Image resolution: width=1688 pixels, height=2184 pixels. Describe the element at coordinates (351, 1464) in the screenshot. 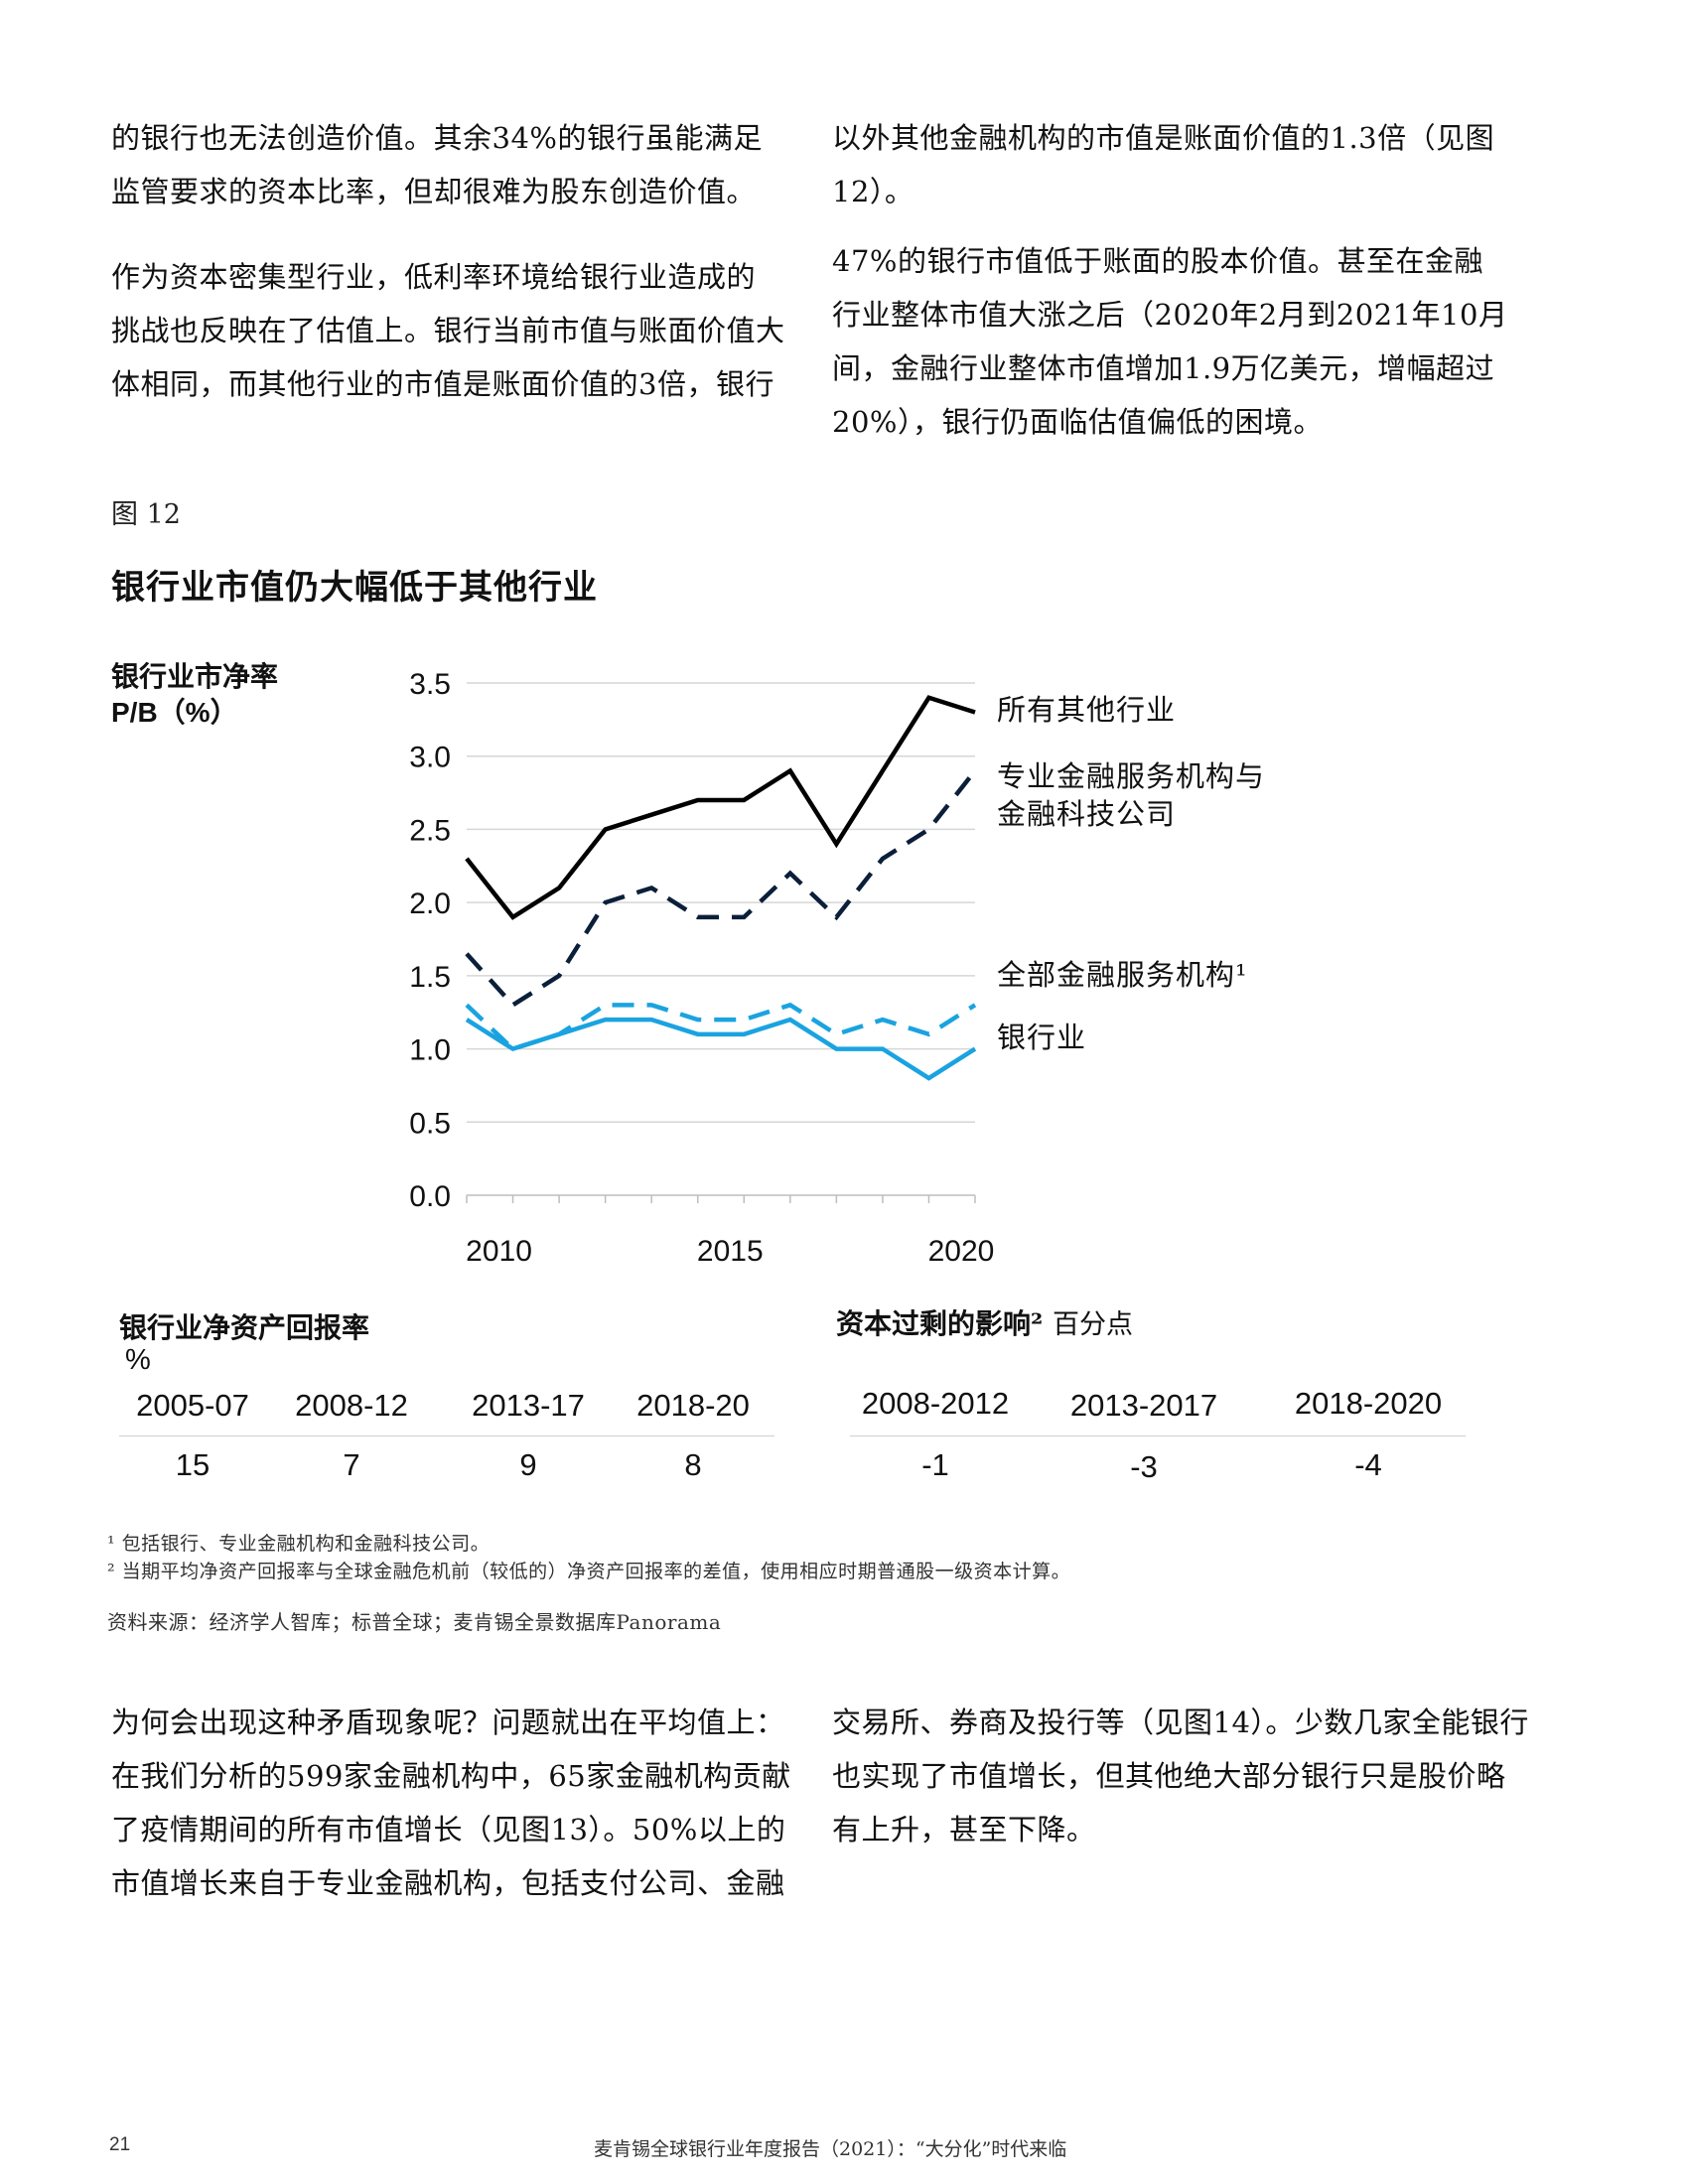

I see `roe-value-2: 7` at that location.